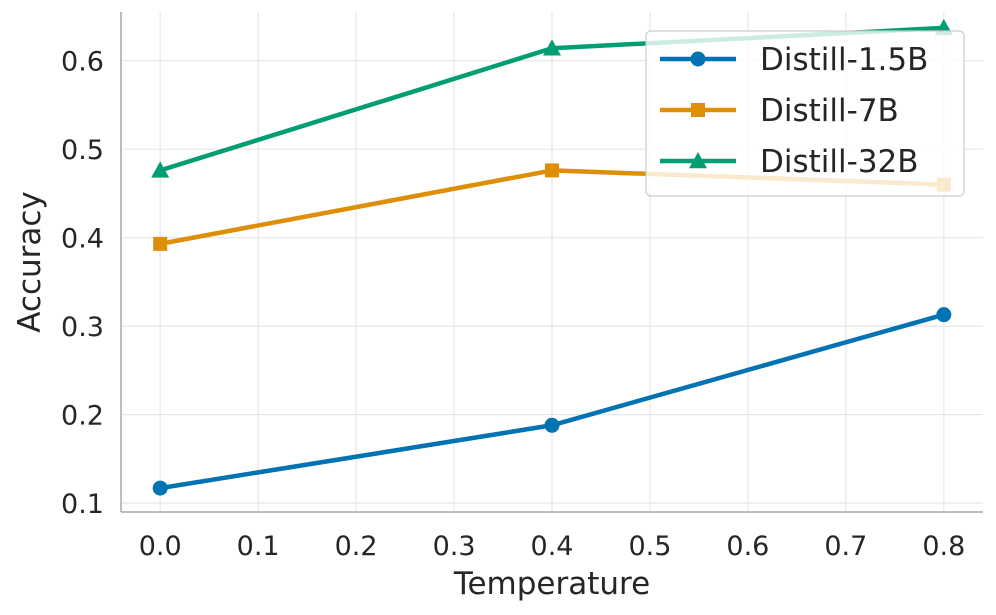  Describe the element at coordinates (943, 546) in the screenshot. I see `x-tick-label: 0.8` at that location.